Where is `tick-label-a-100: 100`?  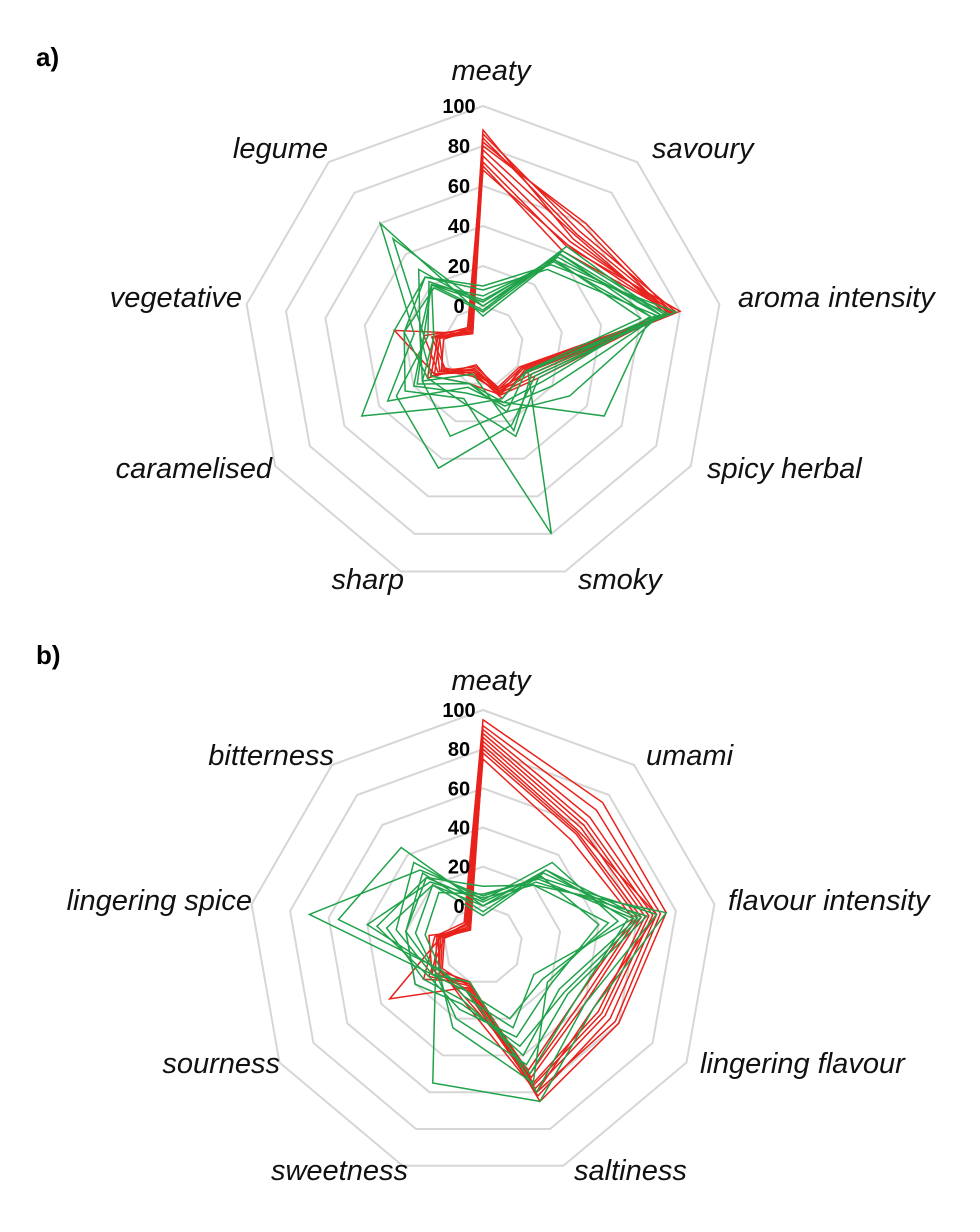 tick-label-a-100: 100 is located at coordinates (458, 107).